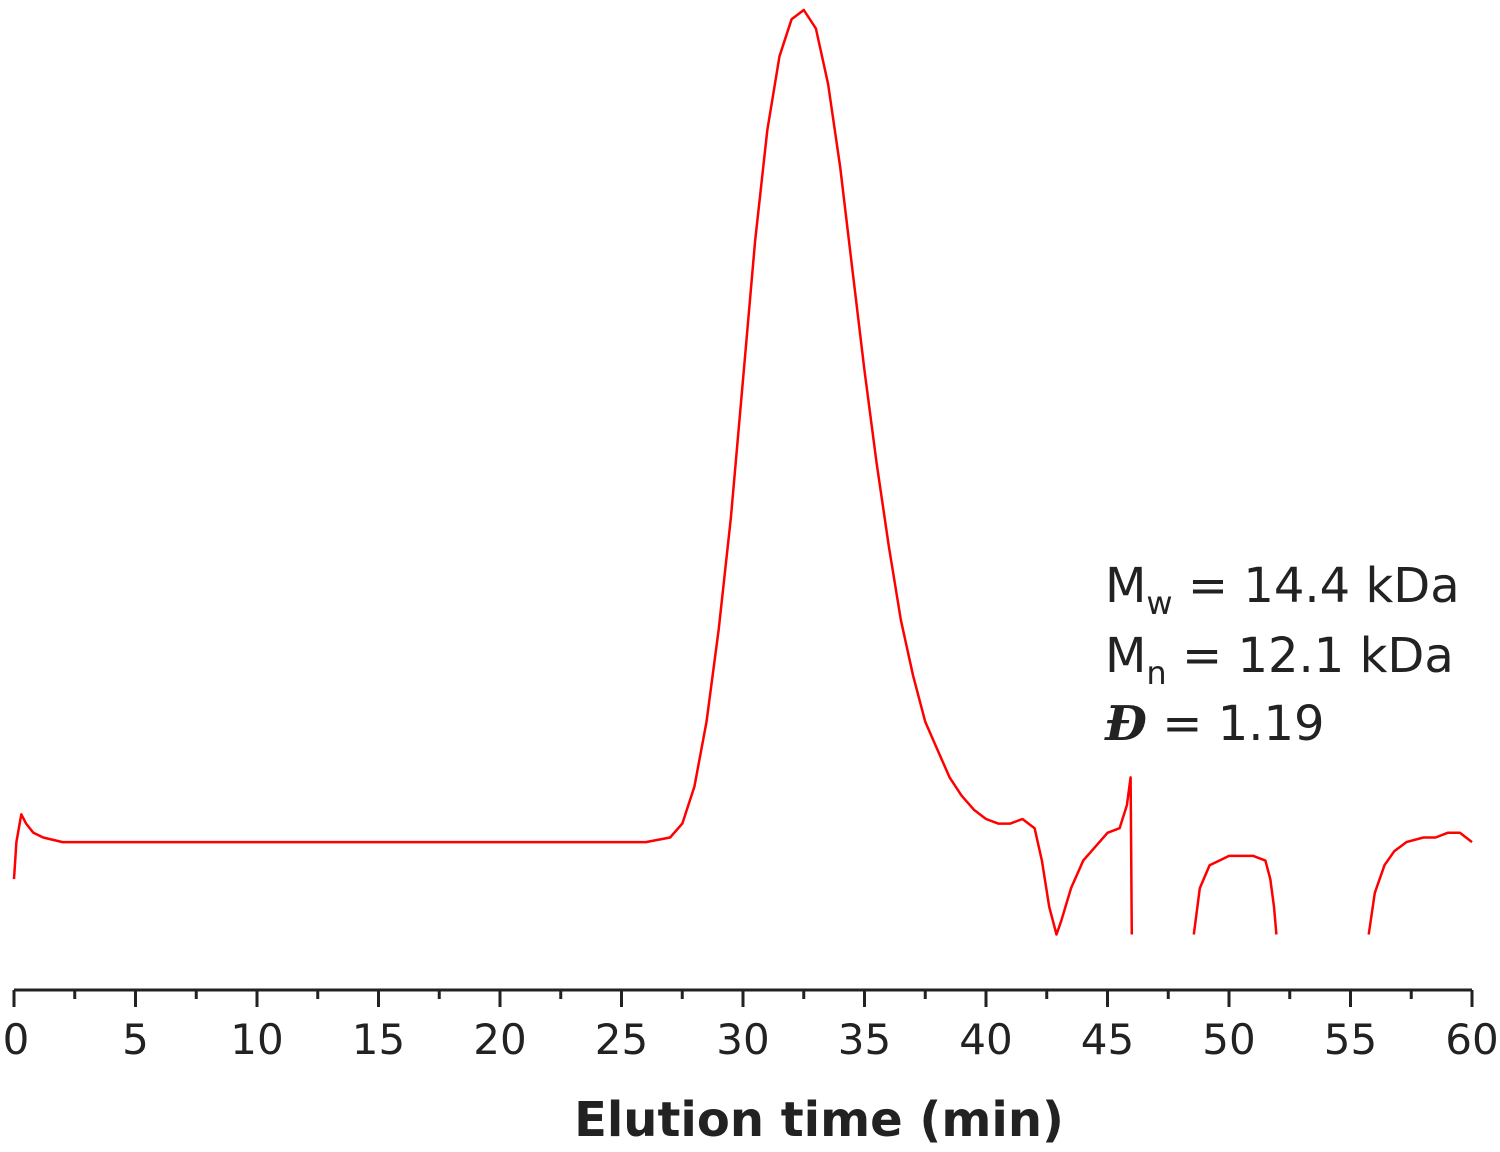 The image size is (1500, 1152). Describe the element at coordinates (1156, 673) in the screenshot. I see `stat-subscript: n` at that location.